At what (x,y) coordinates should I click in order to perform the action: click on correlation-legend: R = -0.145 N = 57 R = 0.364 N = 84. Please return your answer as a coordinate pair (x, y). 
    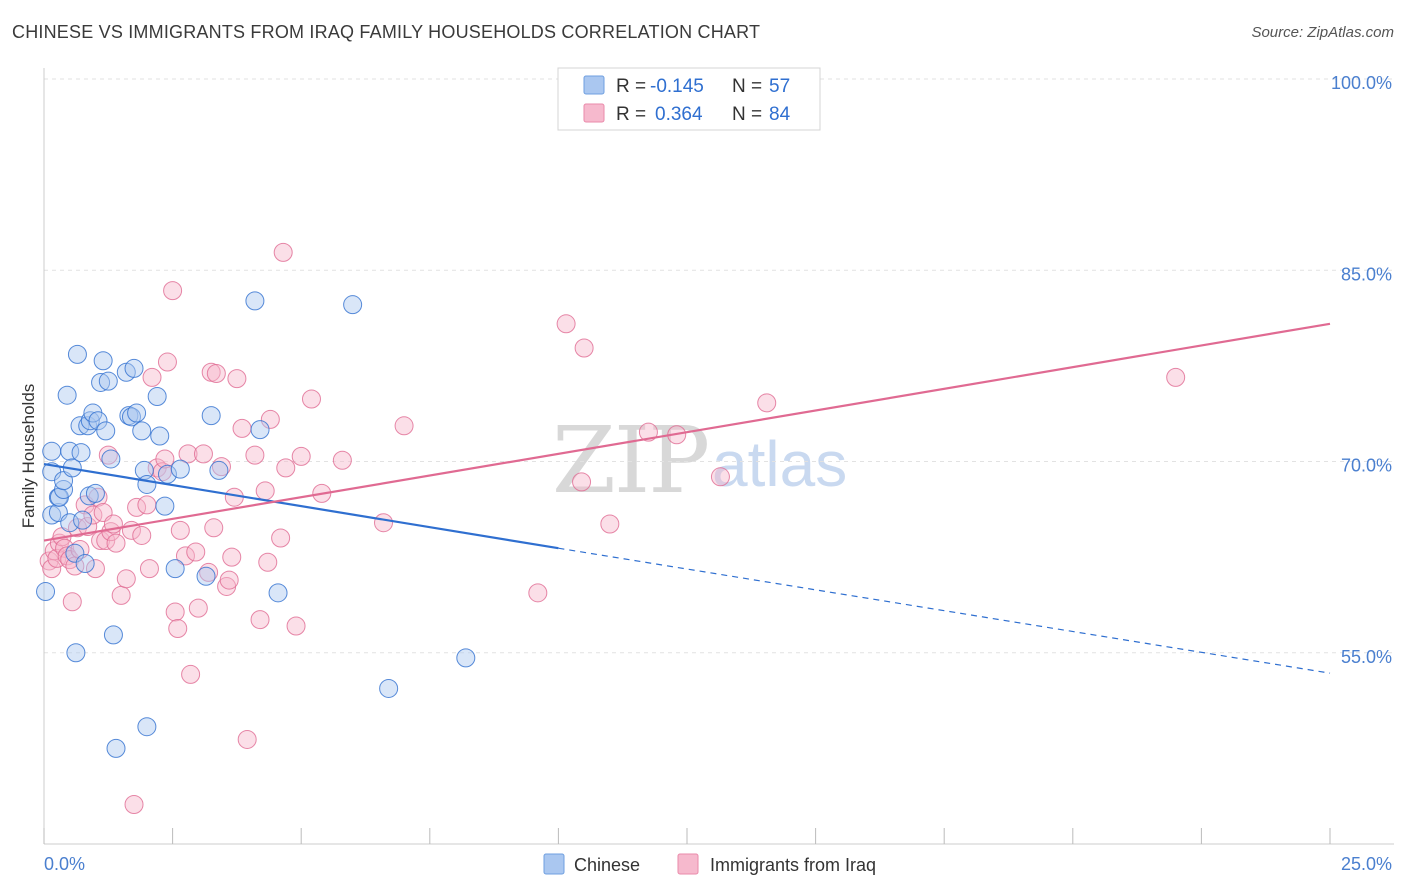
    Looking at the image, I should click on (689, 99).